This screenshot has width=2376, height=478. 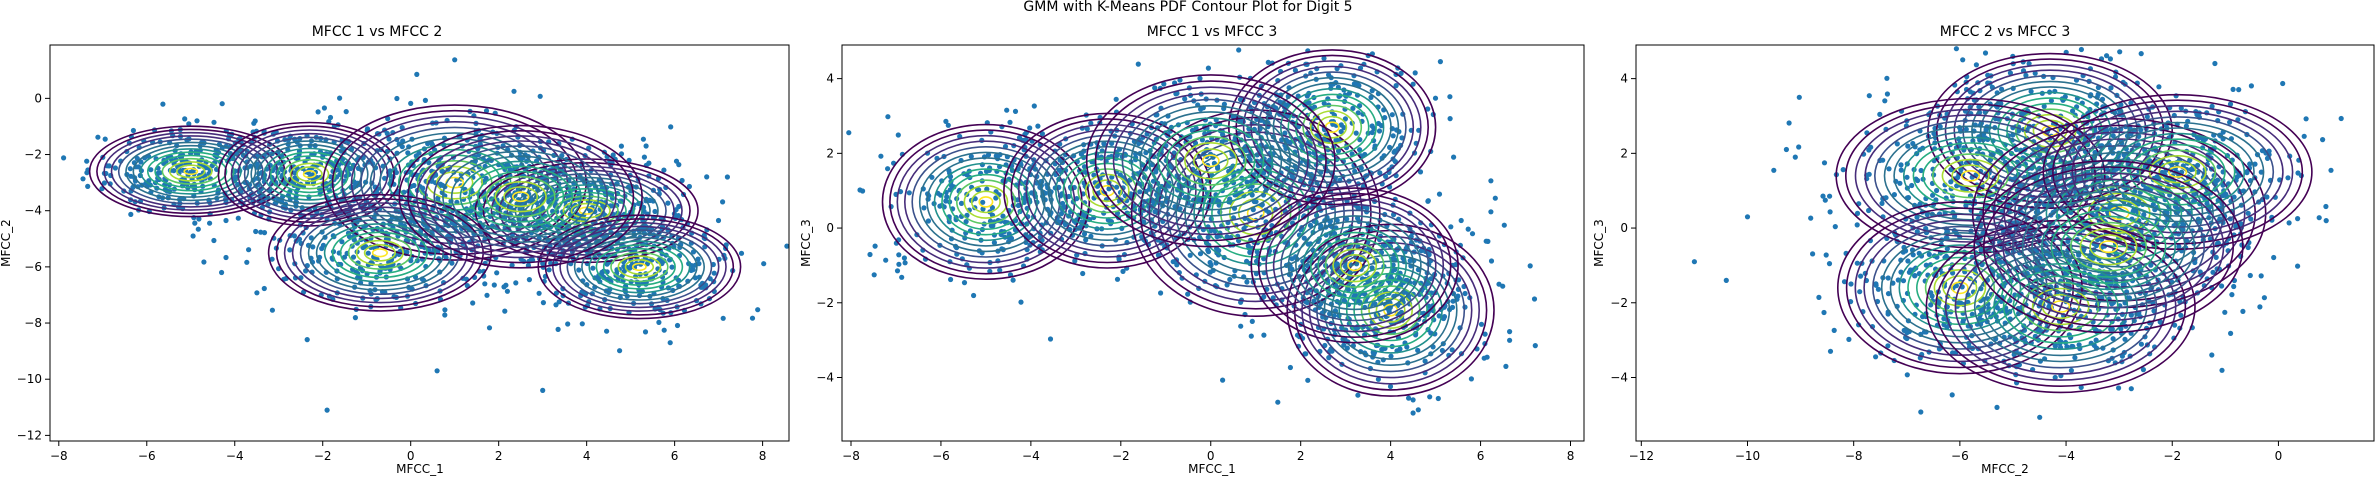 What do you see at coordinates (377, 32) in the screenshot?
I see `subplot-title: MFCC 1 vs MFCC 2` at bounding box center [377, 32].